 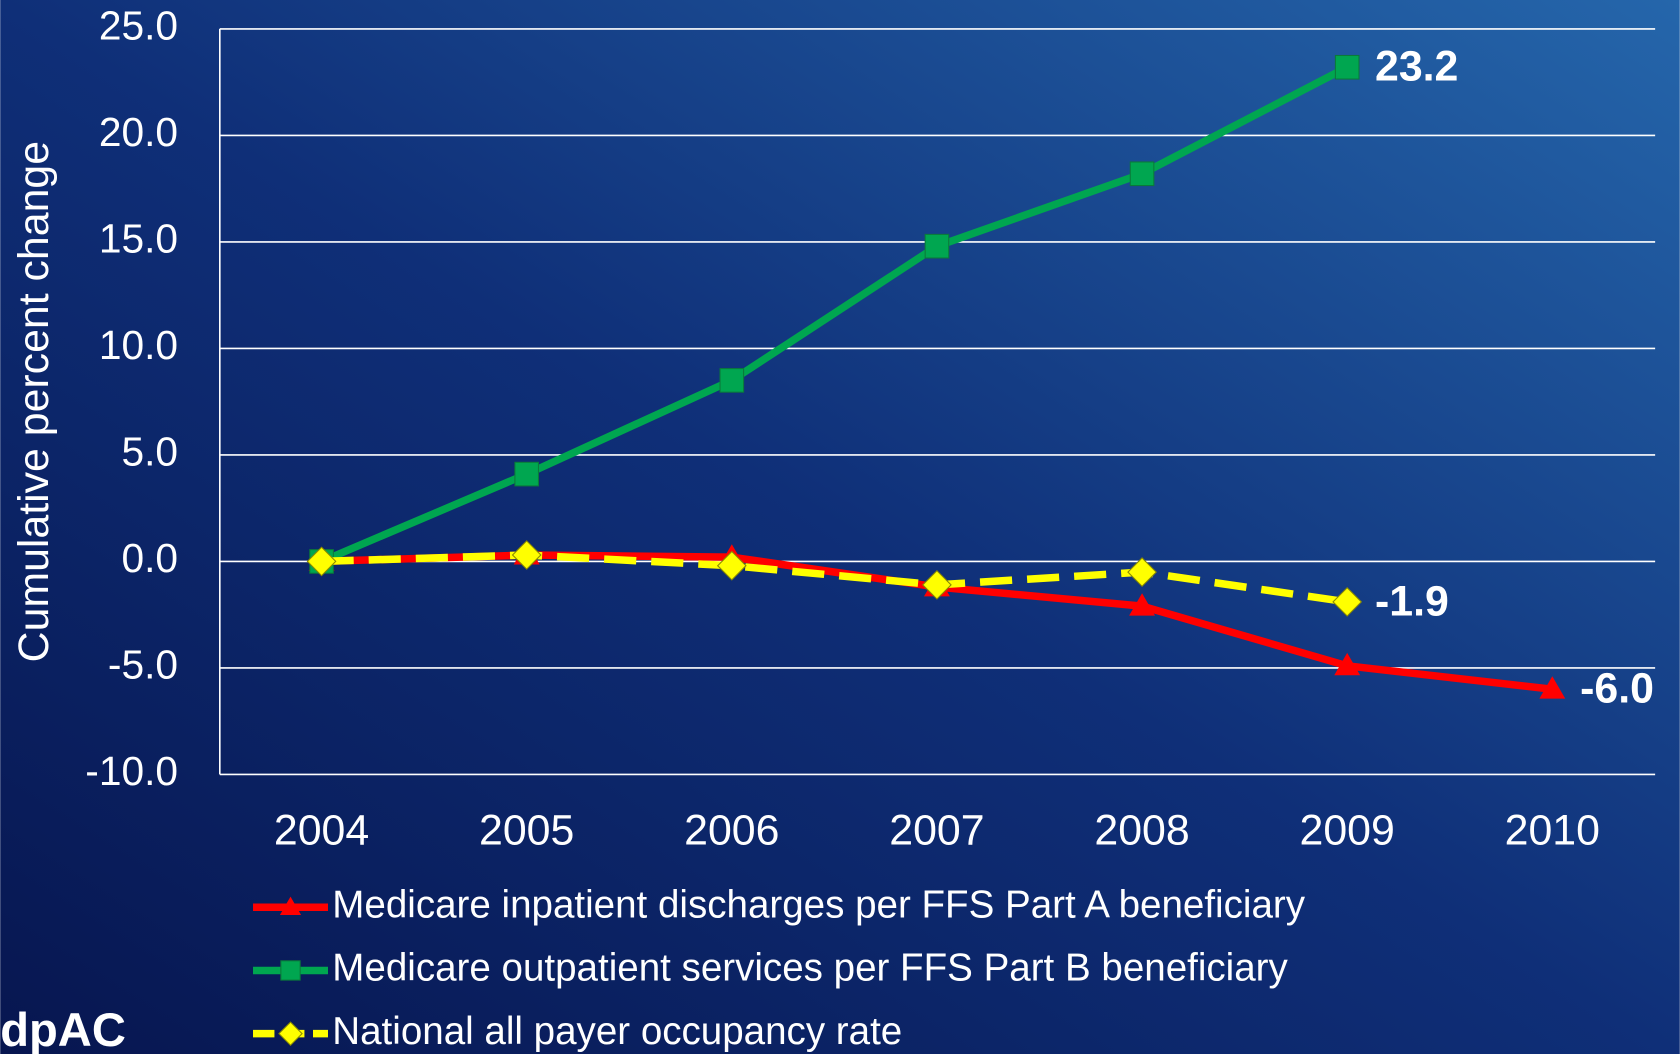 I want to click on y-tick-label: 0.0, so click(x=149, y=558).